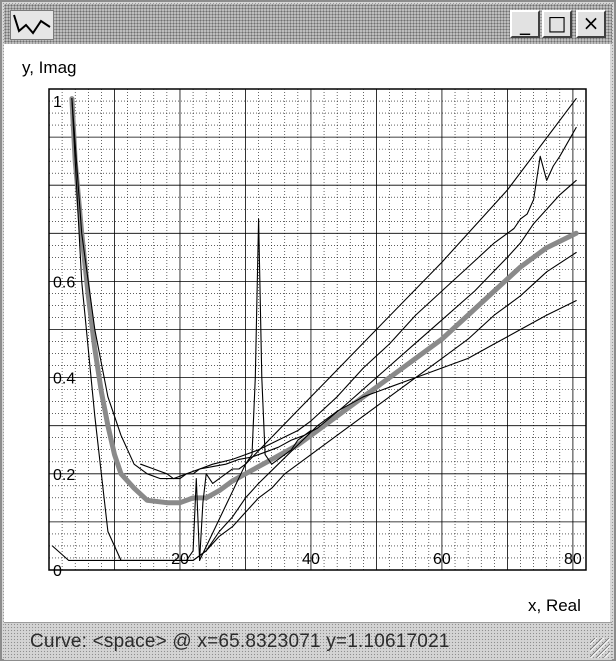  I want to click on title-bar: _ □ ×, so click(308, 24).